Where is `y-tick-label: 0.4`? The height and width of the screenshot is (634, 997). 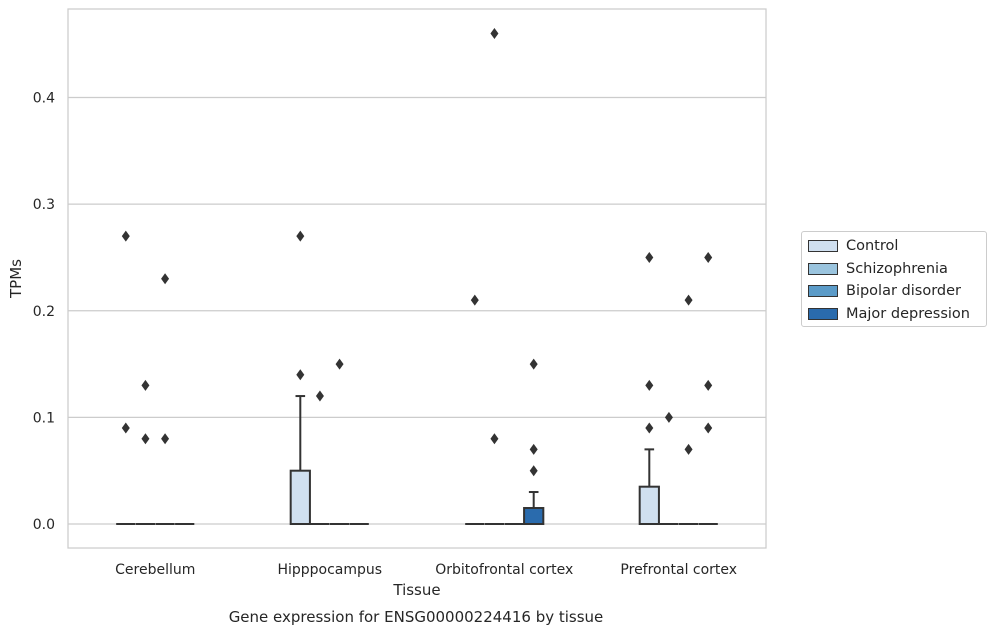
y-tick-label: 0.4 is located at coordinates (44, 99).